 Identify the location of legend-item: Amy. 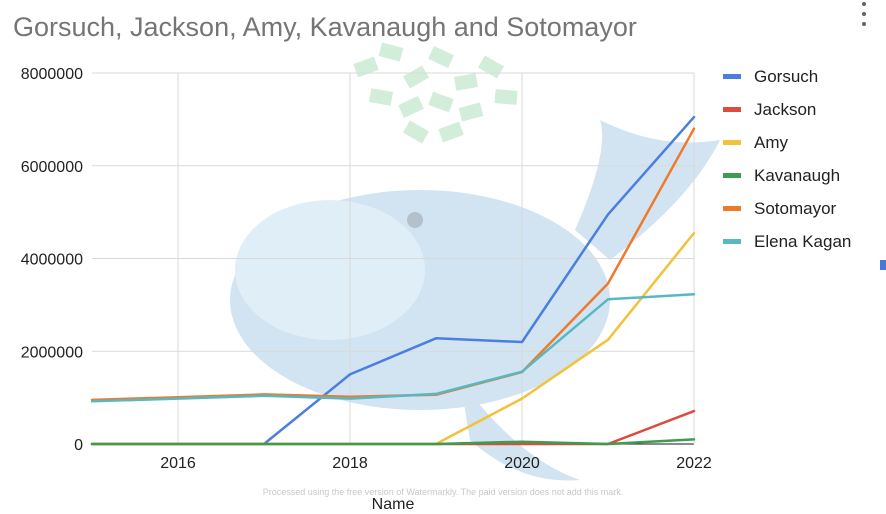
(787, 142).